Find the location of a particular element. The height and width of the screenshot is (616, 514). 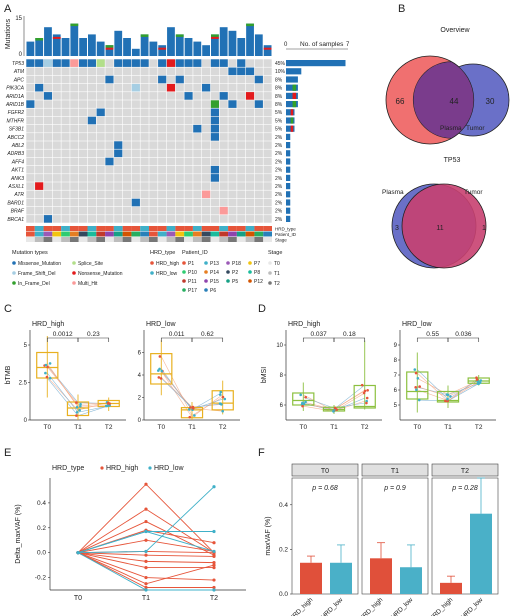

top-bar-seg is located at coordinates (215, 35).